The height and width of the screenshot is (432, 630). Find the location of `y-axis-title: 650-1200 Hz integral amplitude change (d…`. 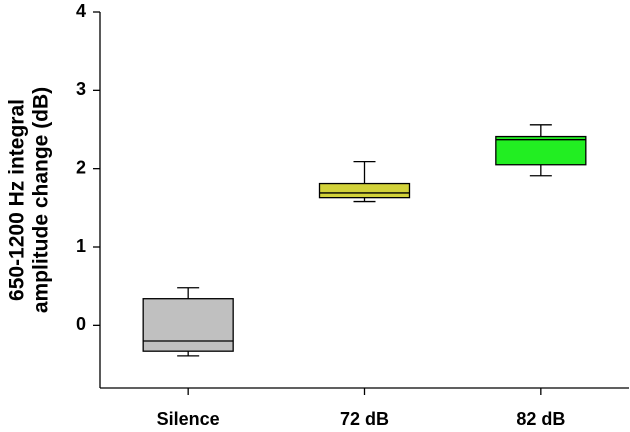

y-axis-title: 650-1200 Hz integral amplitude change (d… is located at coordinates (29, 200).